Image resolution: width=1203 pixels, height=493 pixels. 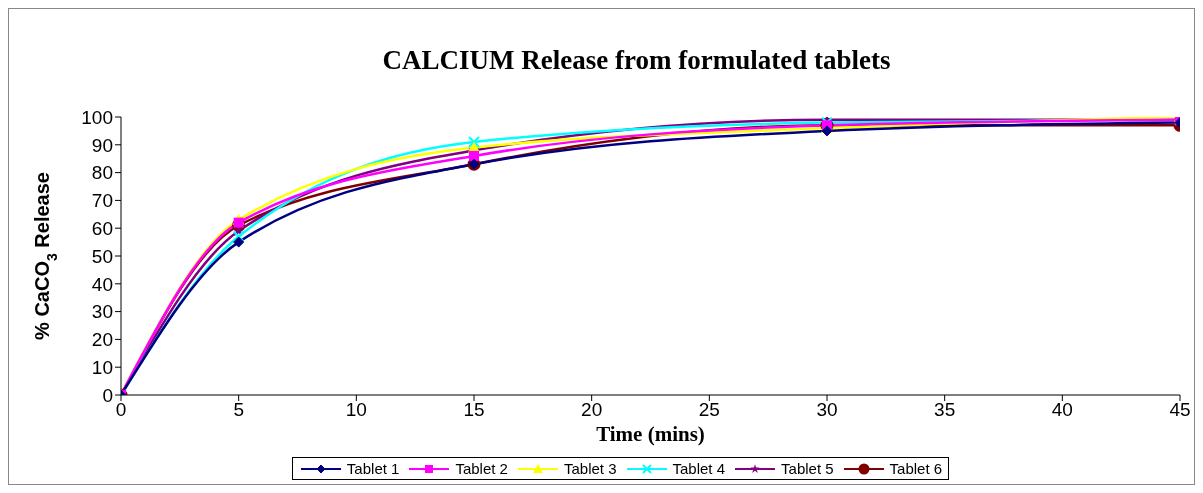 I want to click on x-tick-label: 0, so click(x=121, y=410).